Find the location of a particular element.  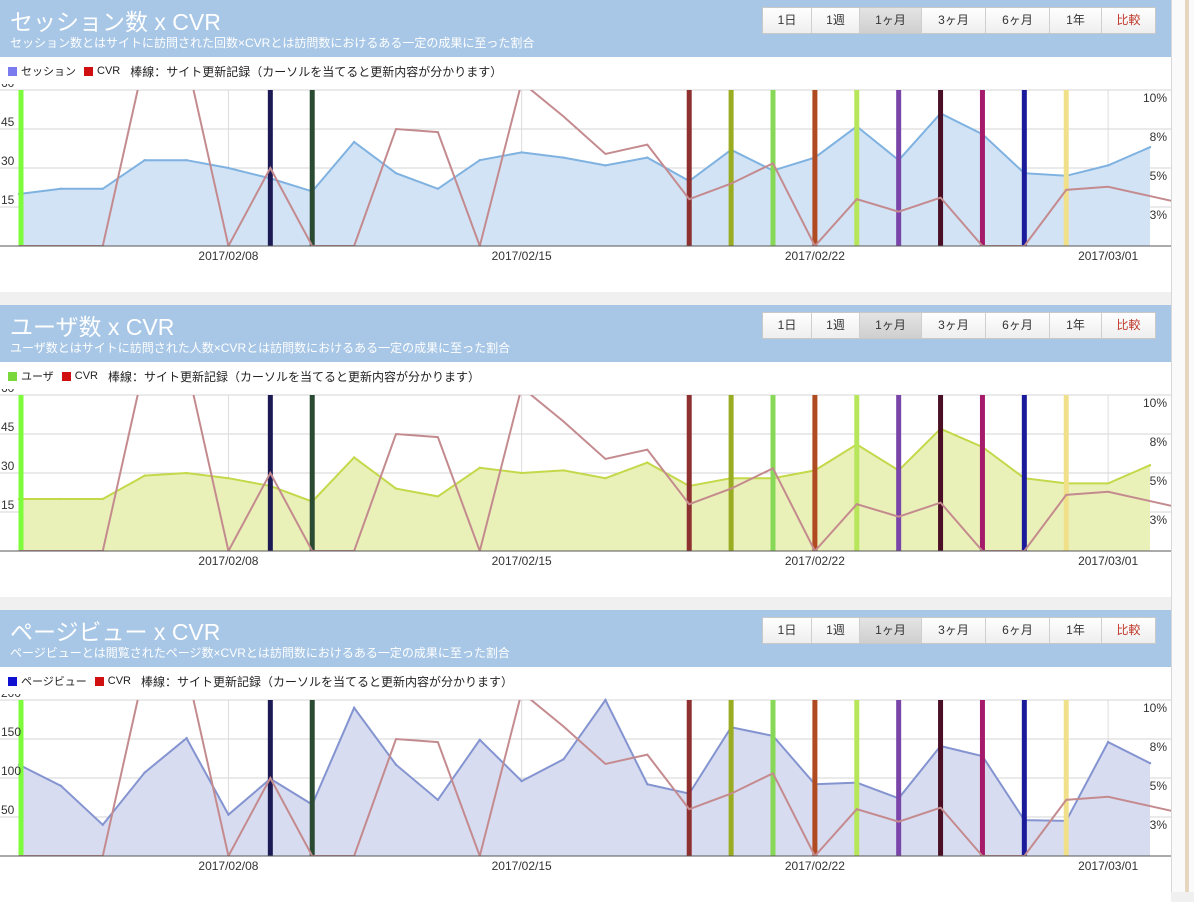

legend-label: CVR is located at coordinates (86, 376).